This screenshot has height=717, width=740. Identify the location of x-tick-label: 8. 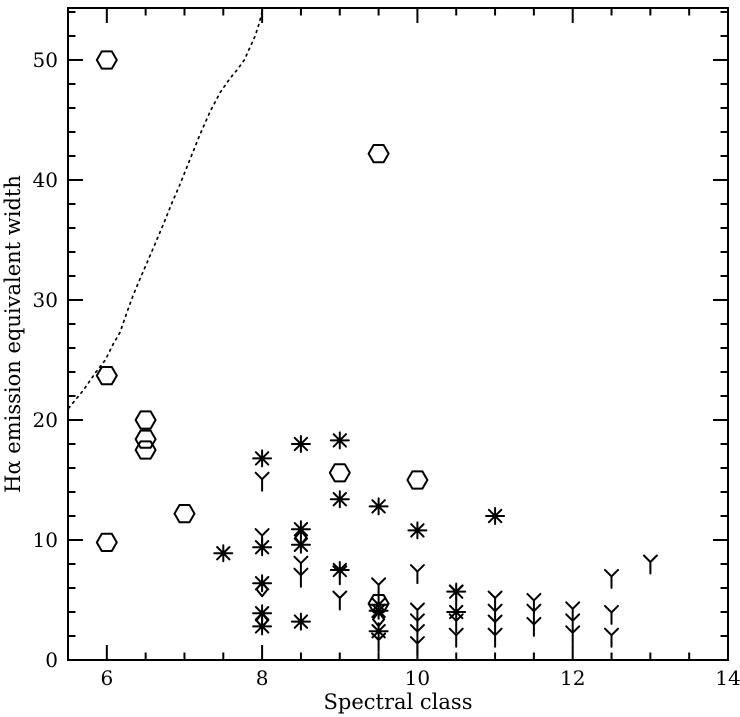
(262, 678).